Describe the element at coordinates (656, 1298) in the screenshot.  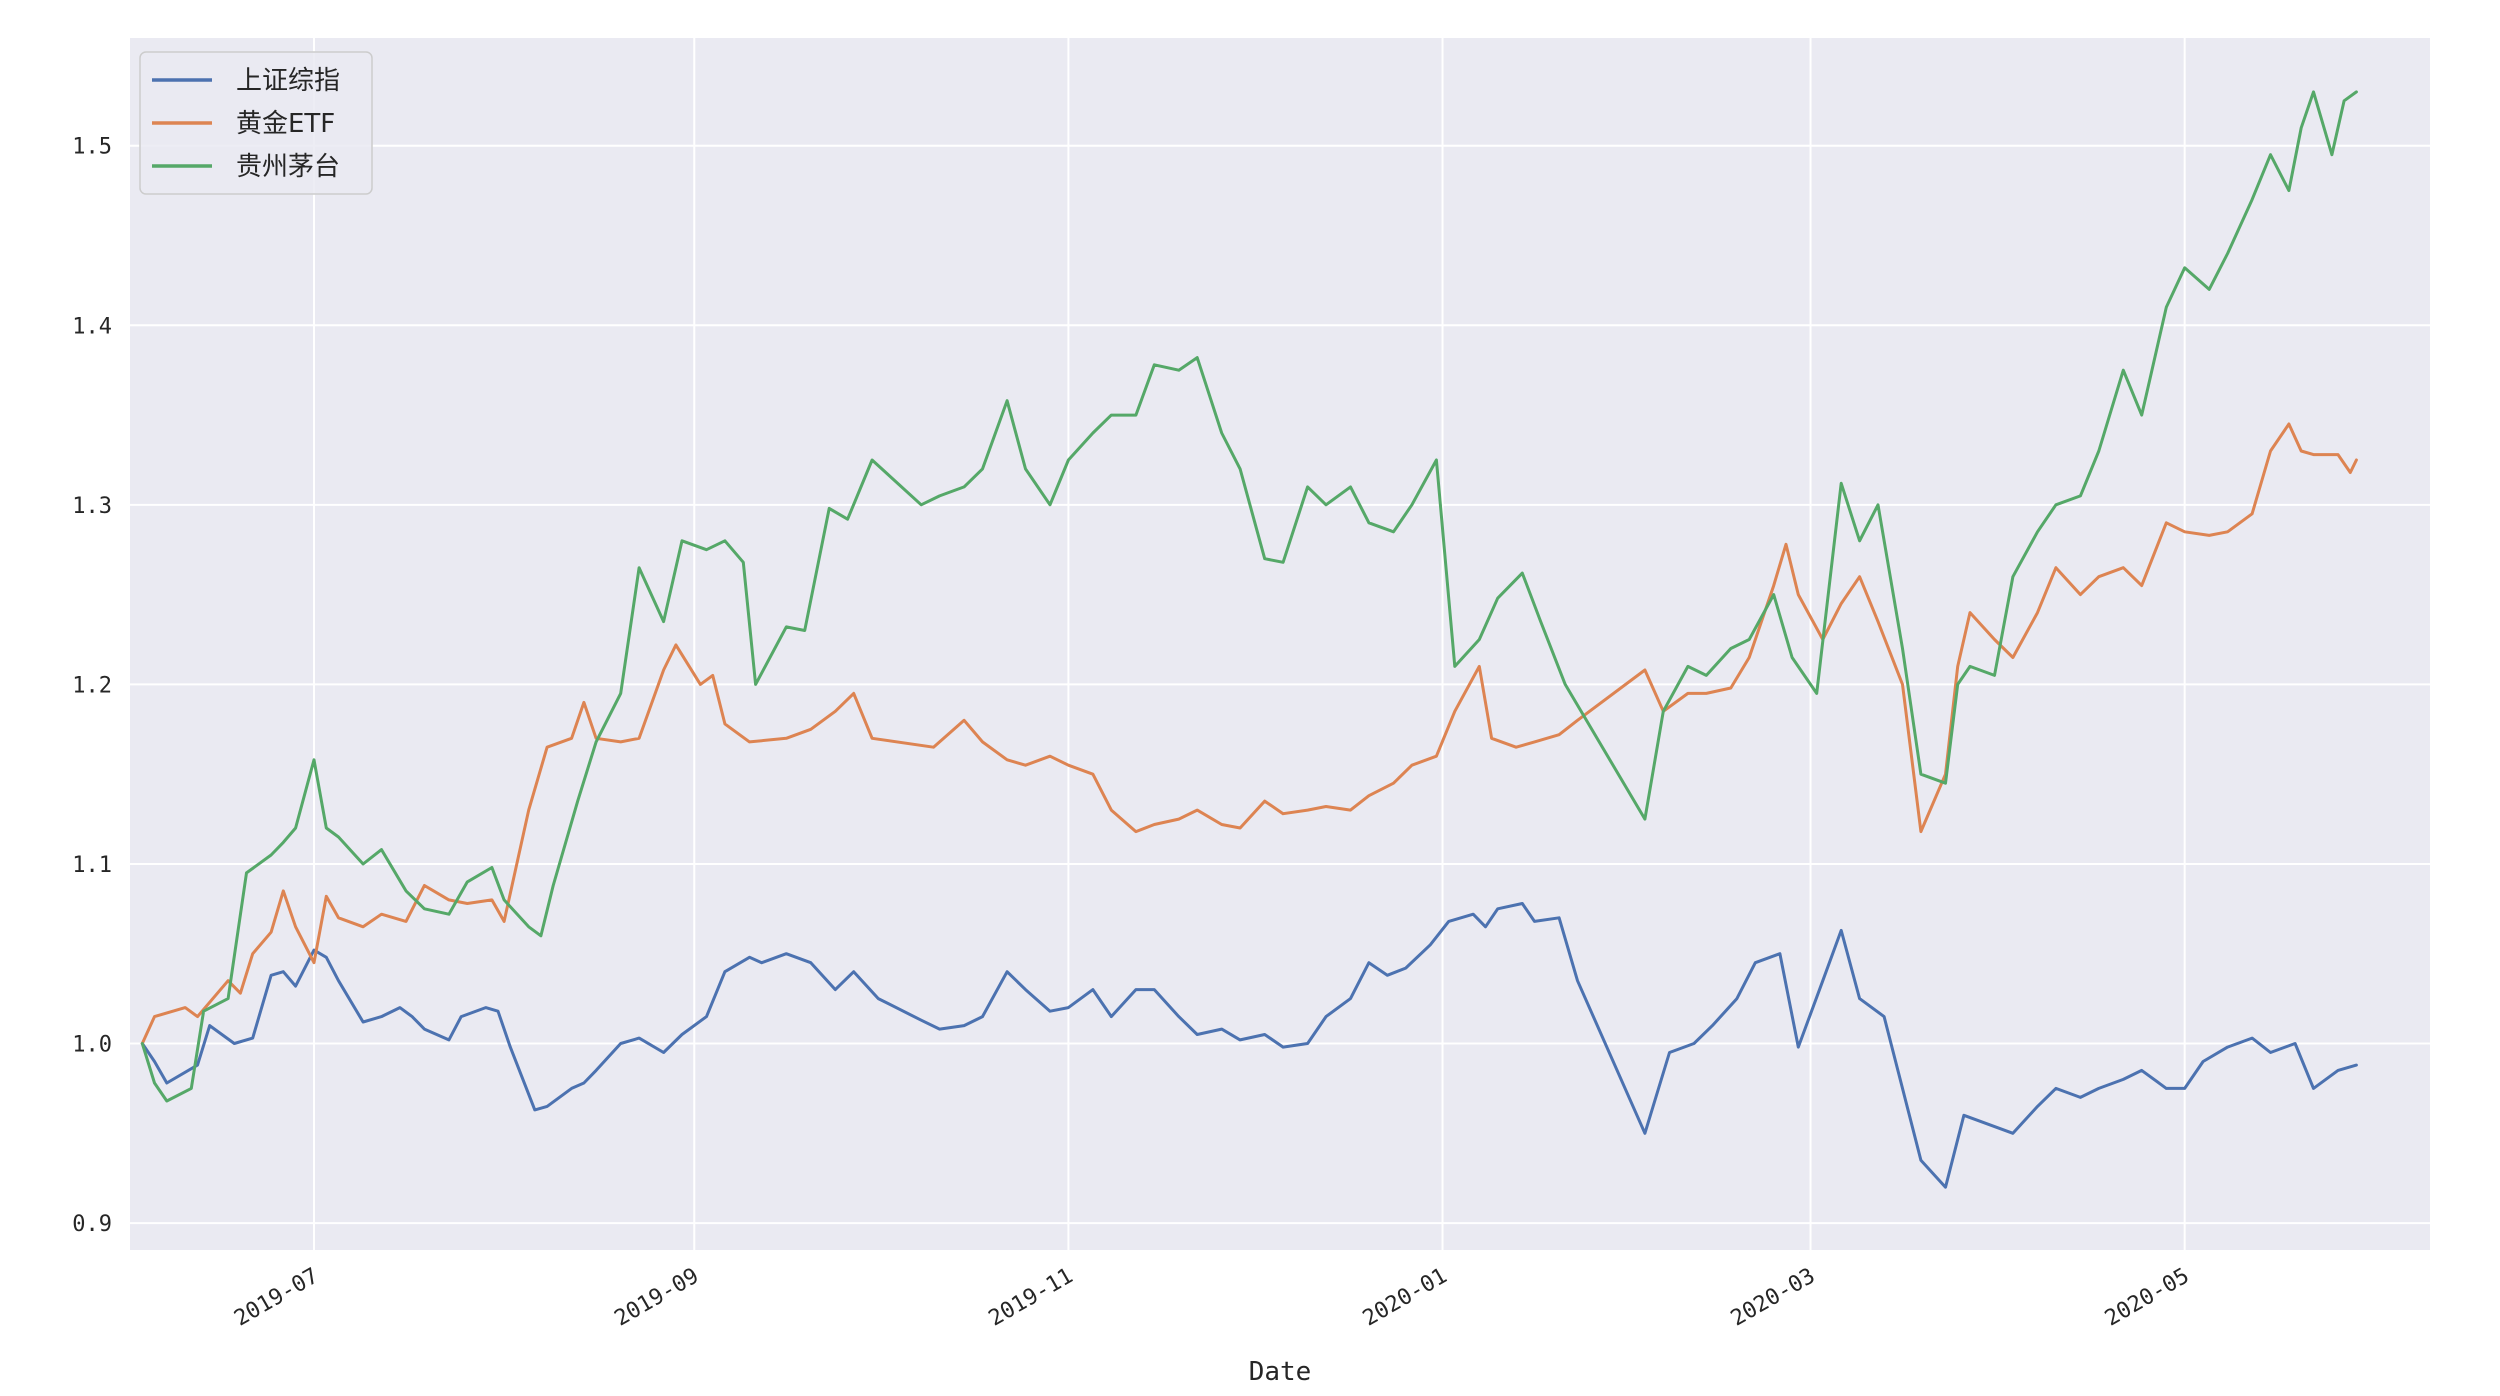
I see `x-tick-label: 2019-09` at that location.